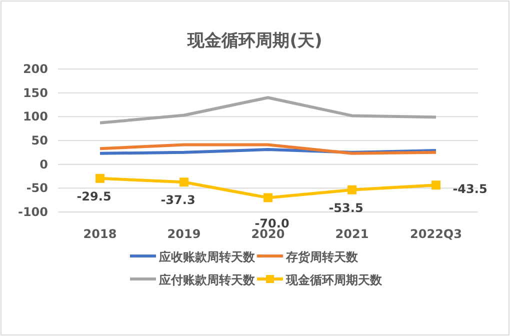  What do you see at coordinates (39, 141) in the screenshot?
I see `y-tick-label: 50` at bounding box center [39, 141].